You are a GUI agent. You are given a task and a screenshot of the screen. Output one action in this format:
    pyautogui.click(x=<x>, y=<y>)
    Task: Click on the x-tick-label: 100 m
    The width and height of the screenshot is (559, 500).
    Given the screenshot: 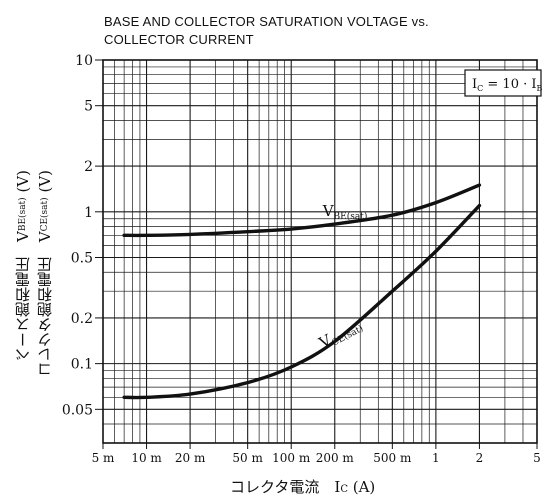 What is the action you would take?
    pyautogui.click(x=291, y=458)
    